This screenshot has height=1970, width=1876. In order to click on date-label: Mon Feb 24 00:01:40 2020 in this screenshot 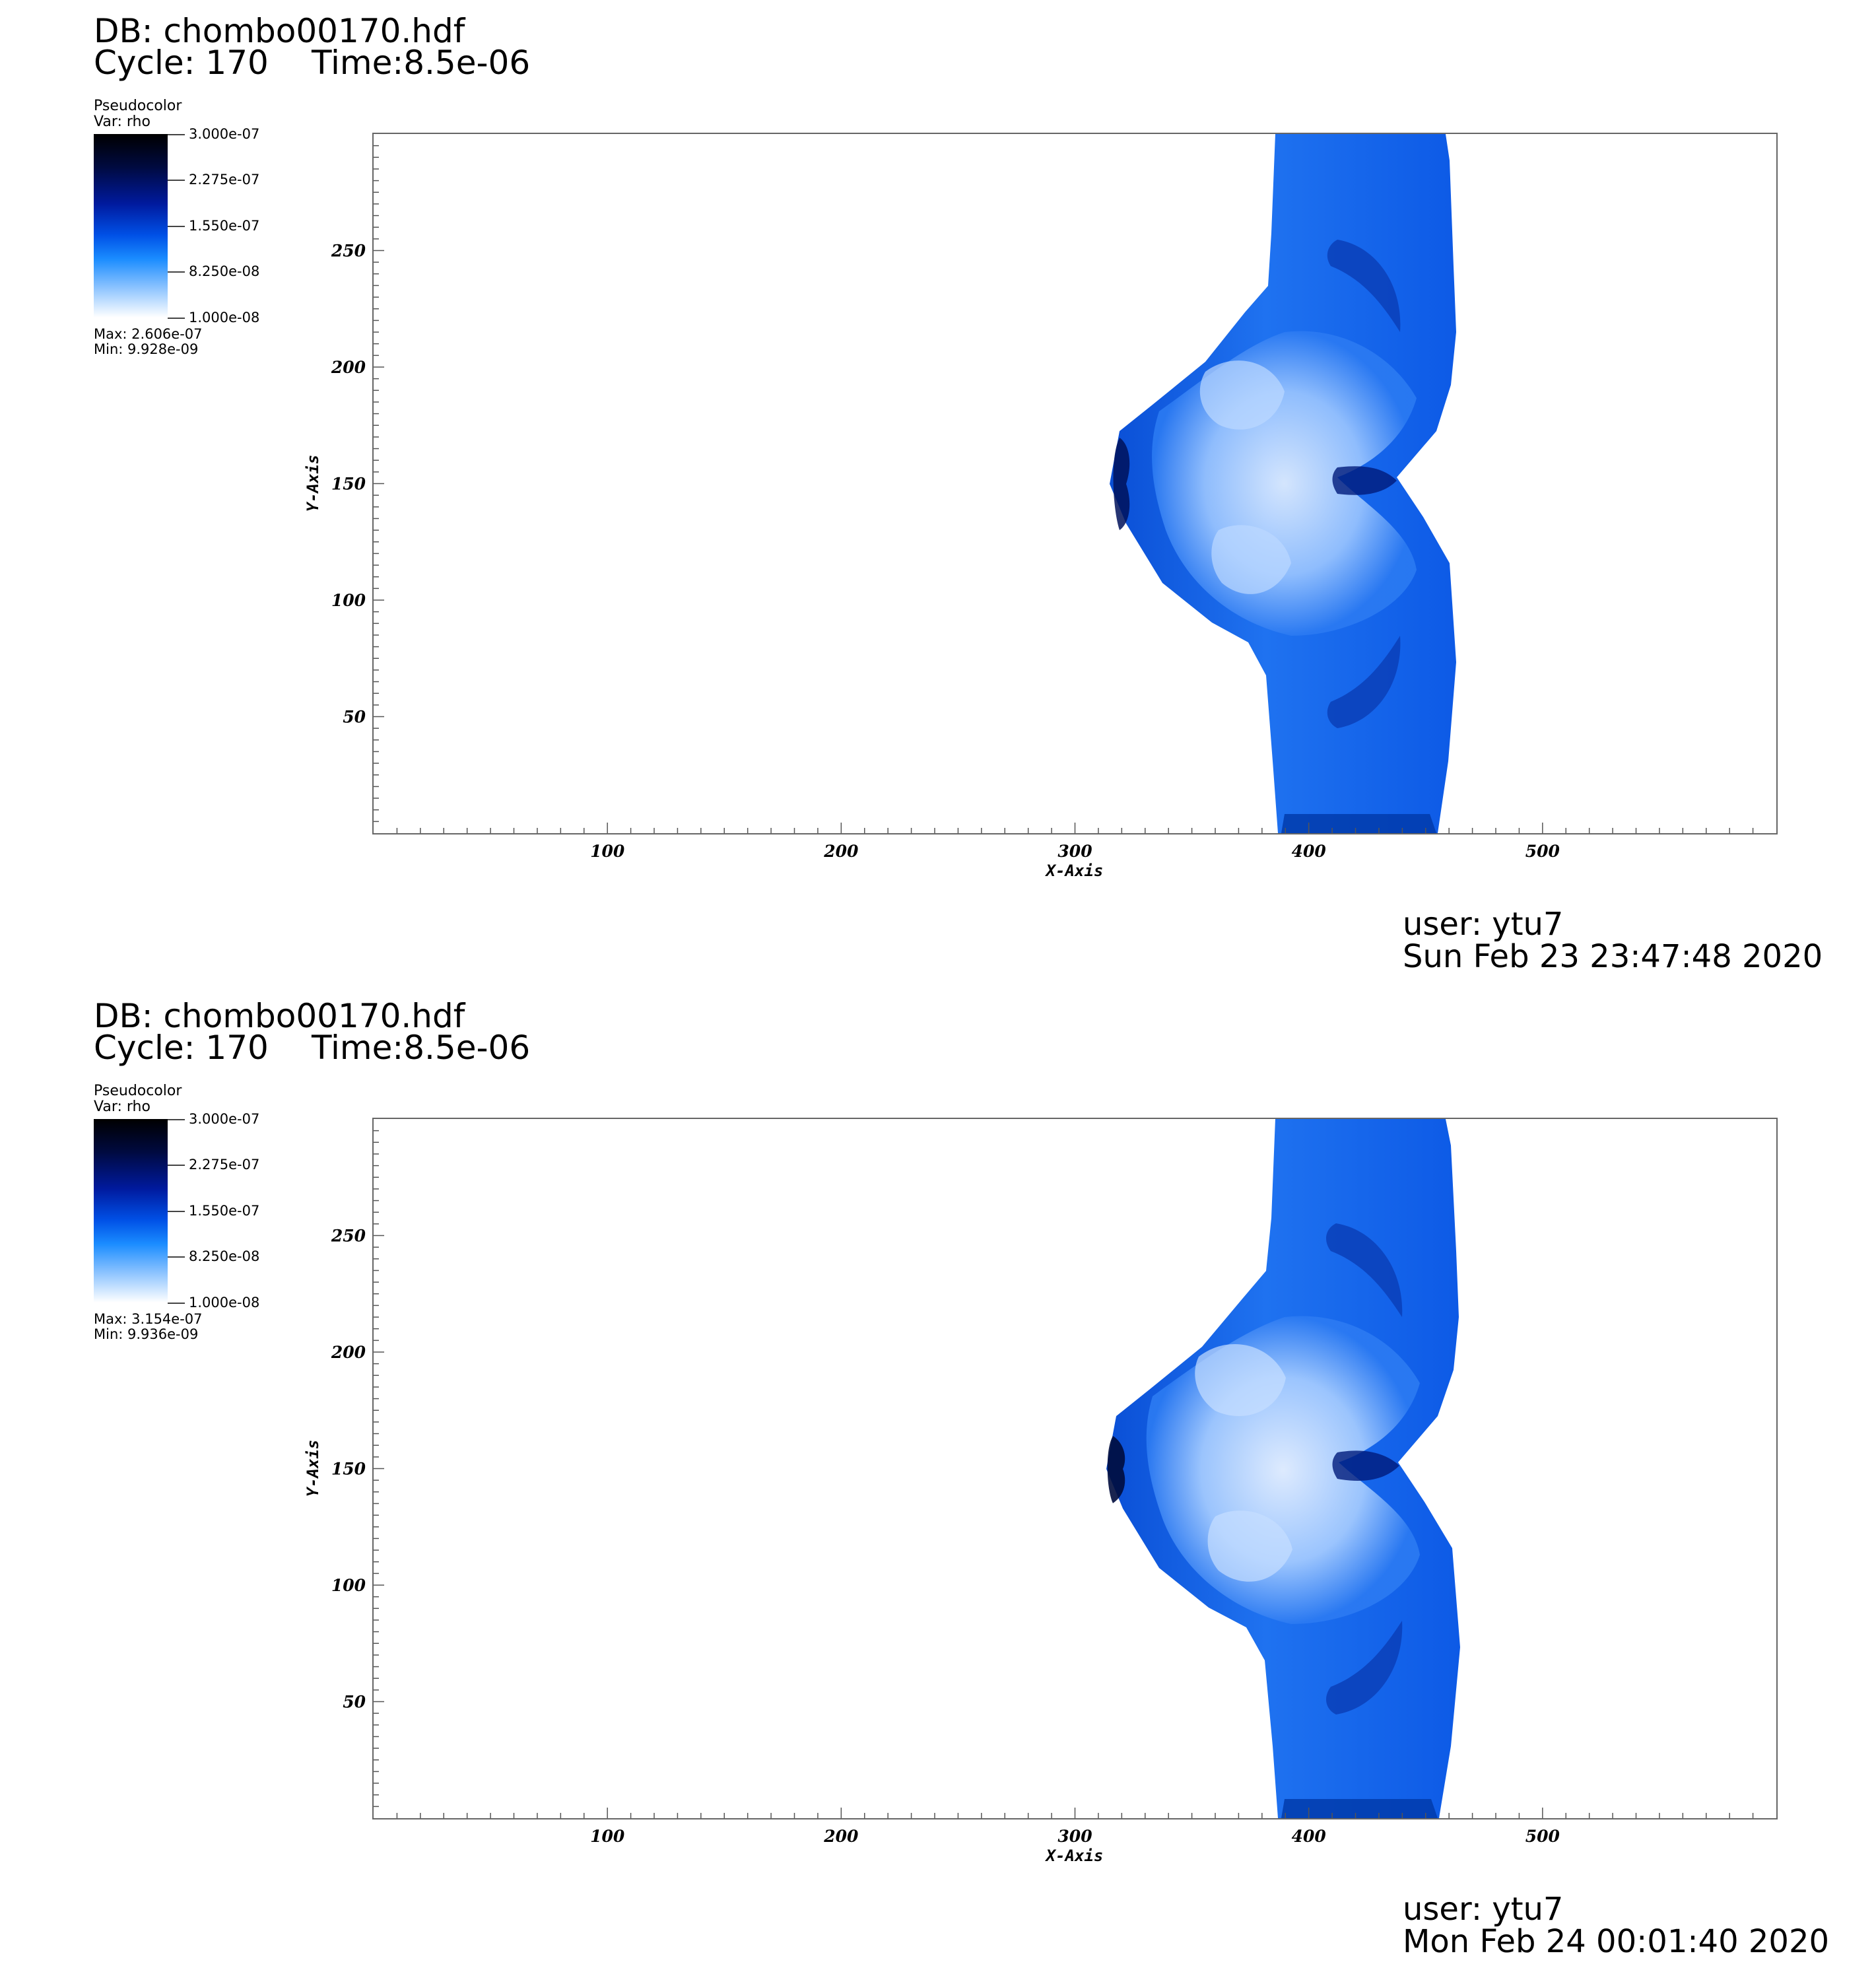, I will do `click(1616, 1942)`.